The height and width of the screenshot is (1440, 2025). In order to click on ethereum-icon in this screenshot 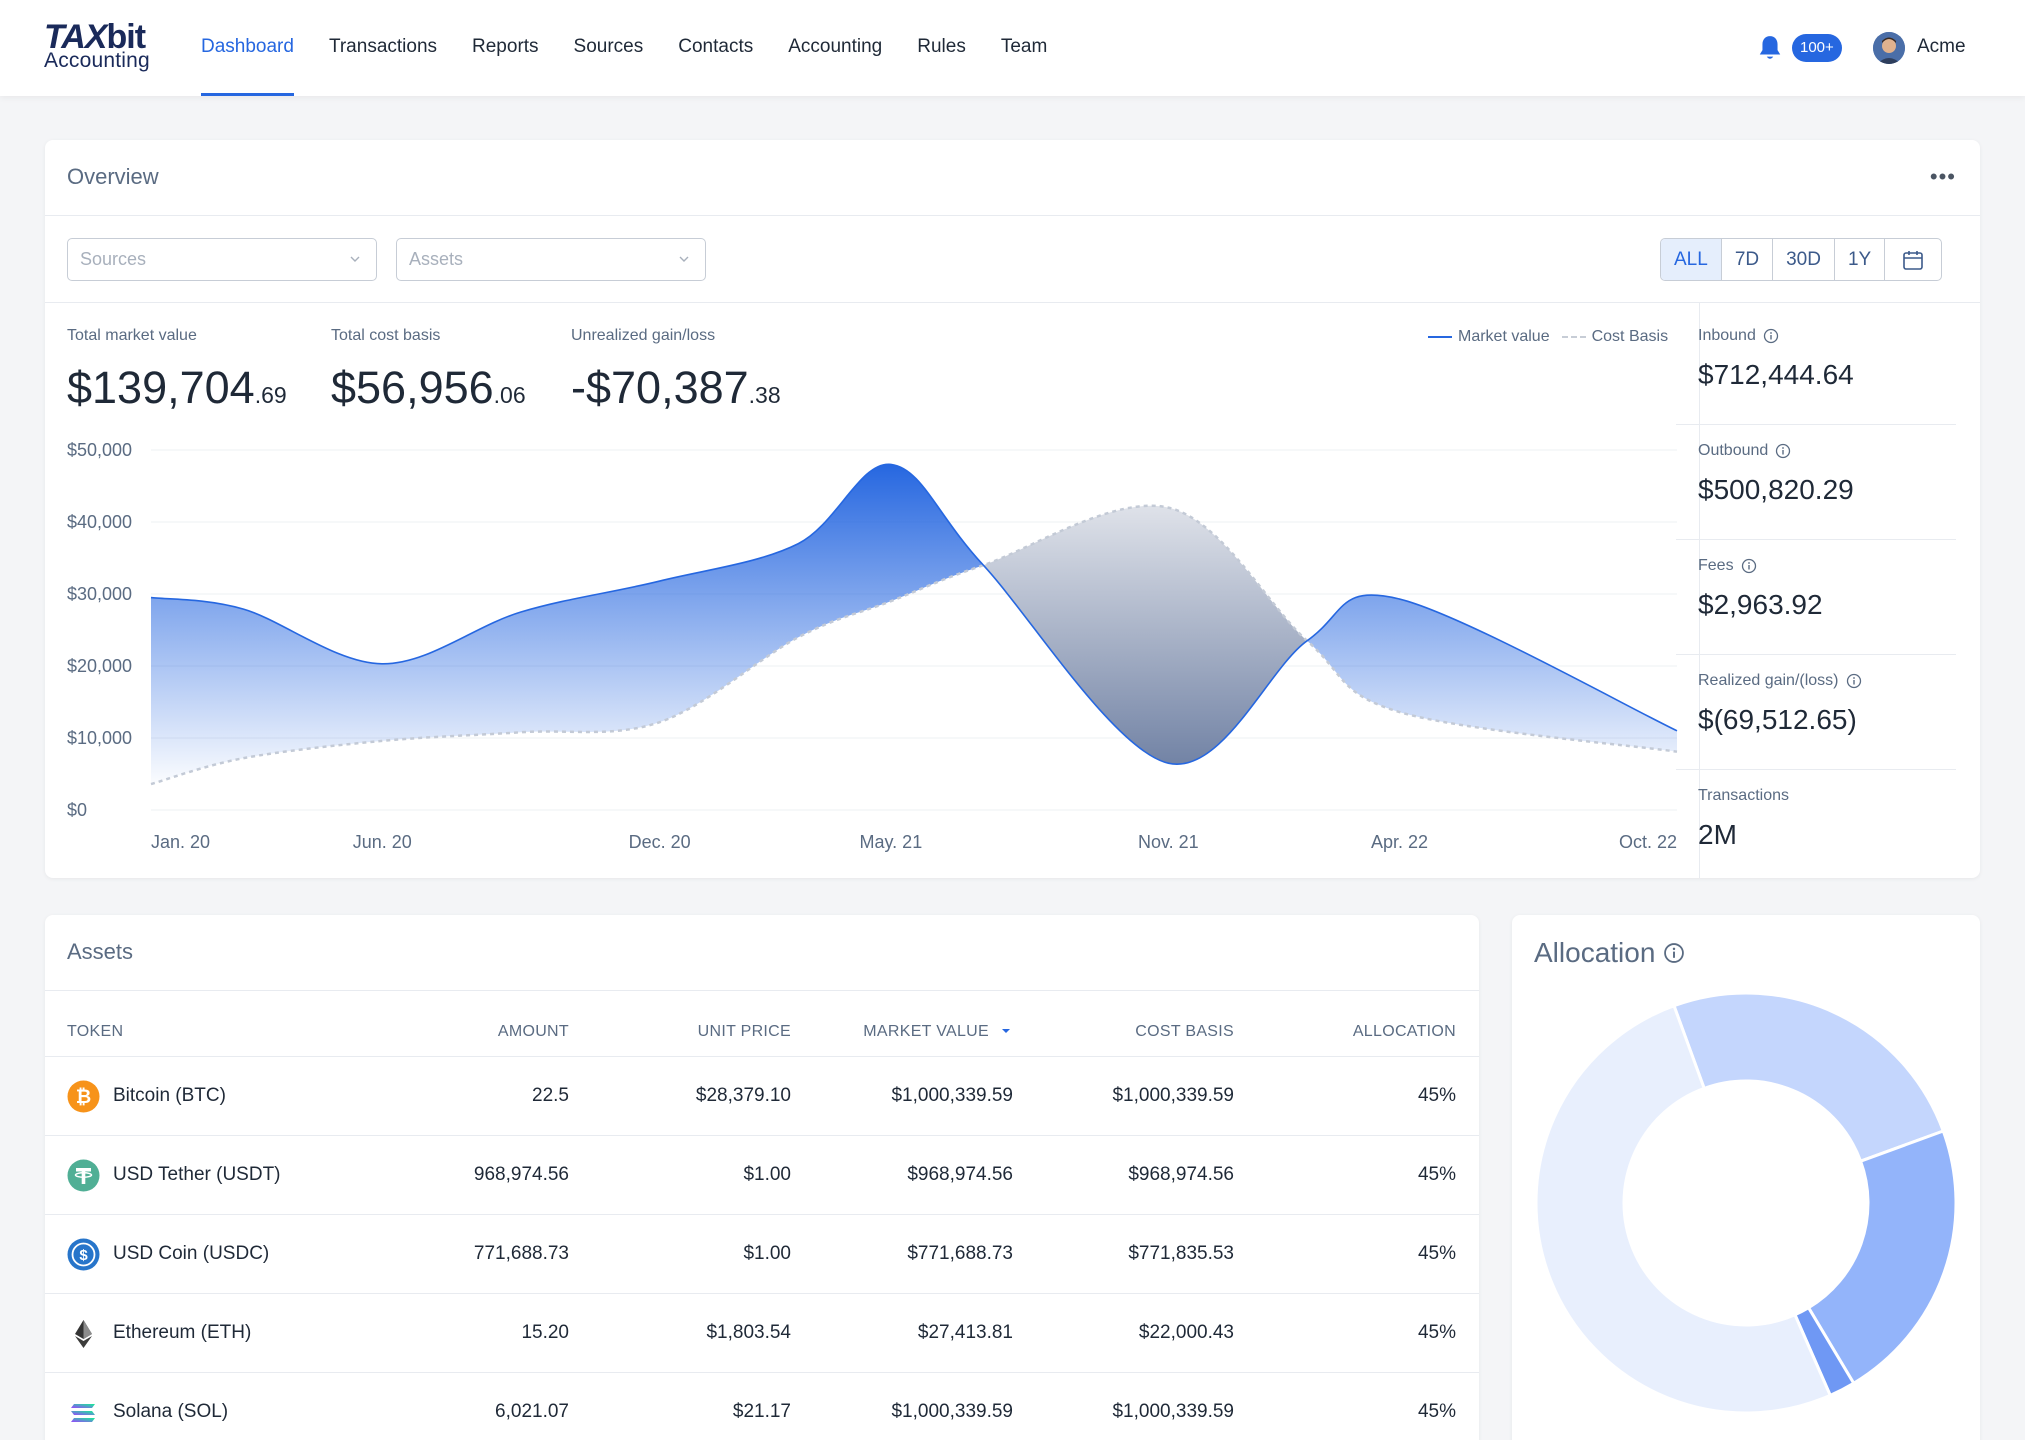, I will do `click(83, 1334)`.